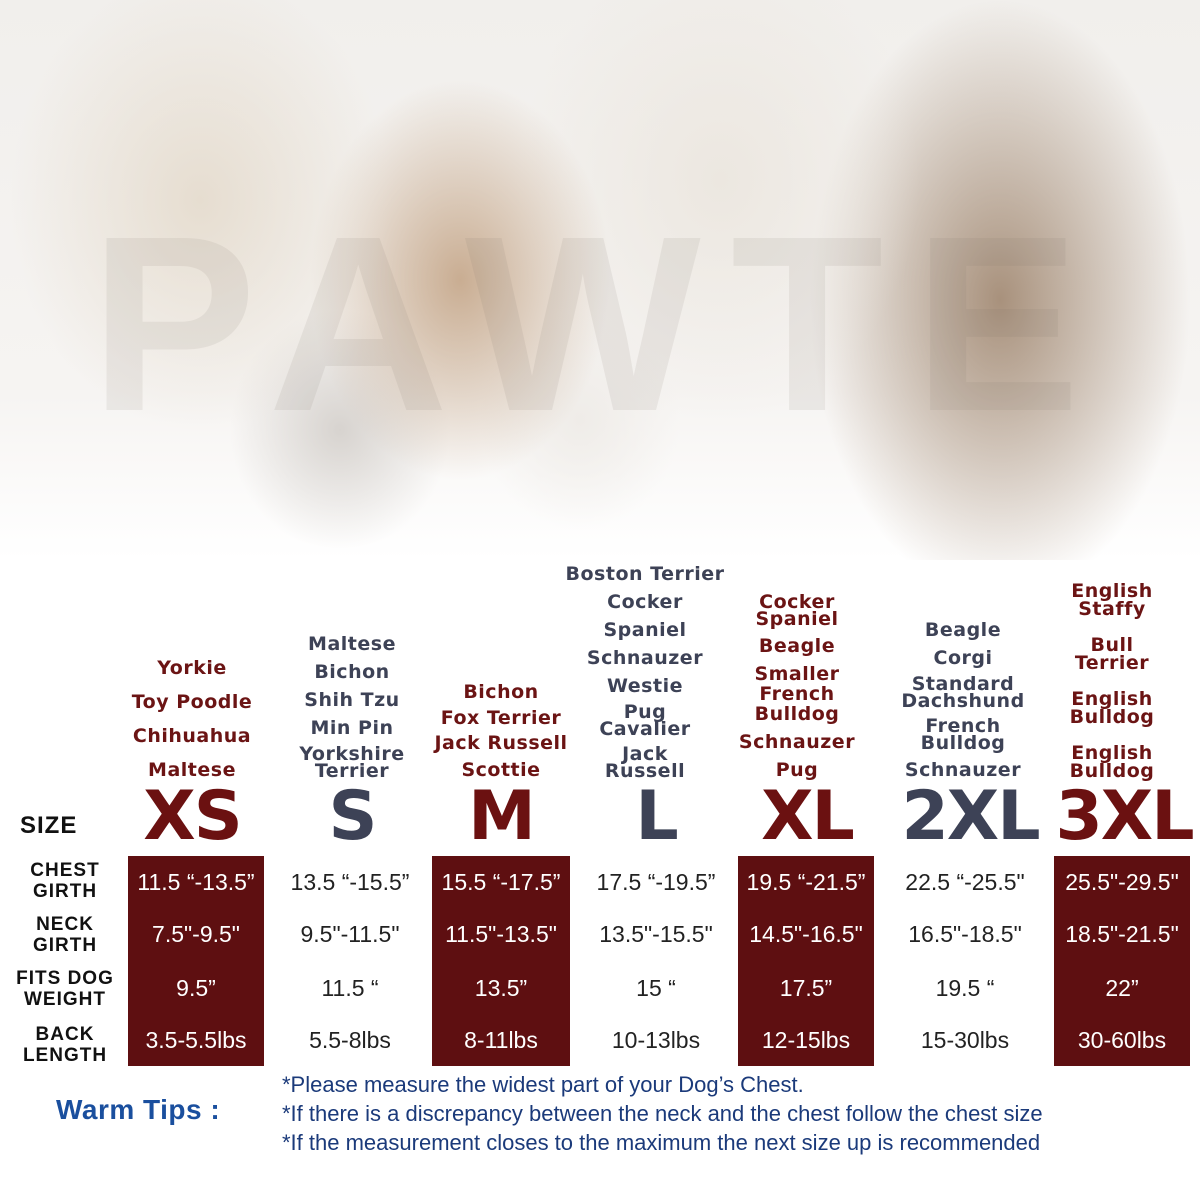 This screenshot has width=1200, height=1200. What do you see at coordinates (192, 668) in the screenshot?
I see `breed-name: Yorkie` at bounding box center [192, 668].